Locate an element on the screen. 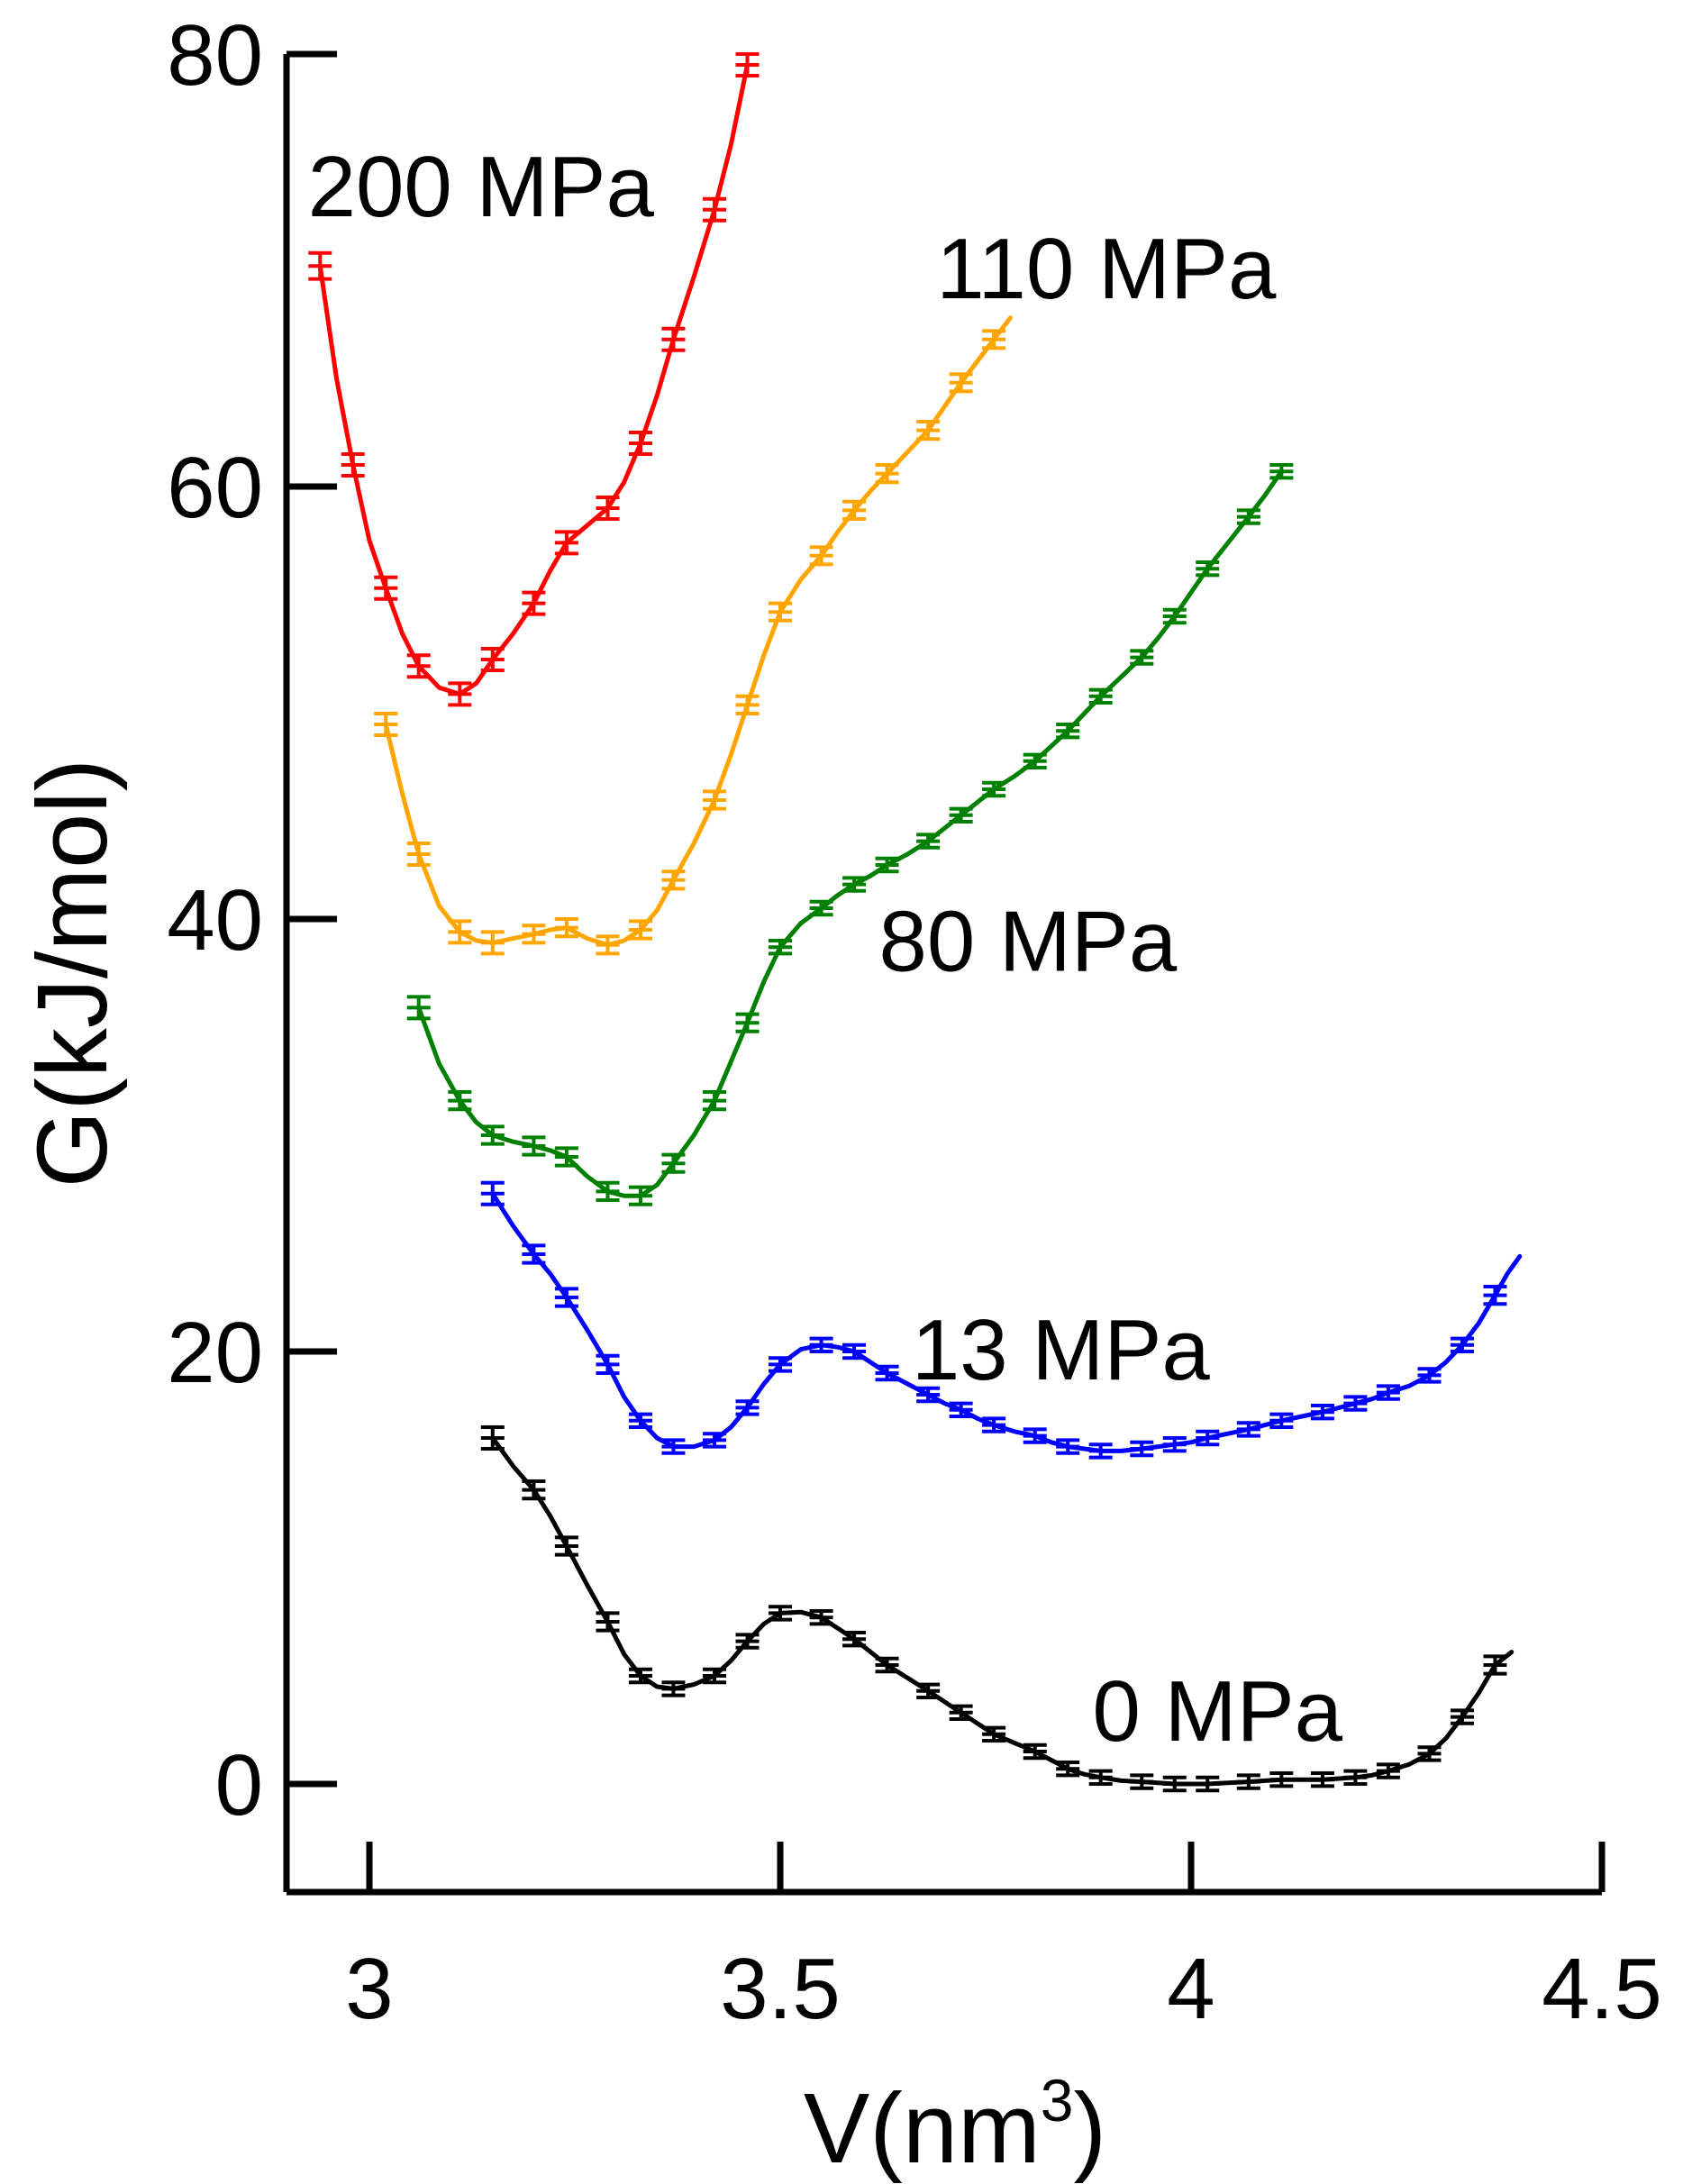 Image resolution: width=1683 pixels, height=2184 pixels. series-110-mpa is located at coordinates (694, 635).